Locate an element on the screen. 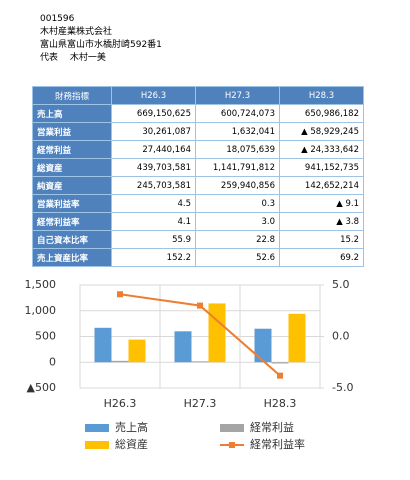 This screenshot has height=480, width=410. code: 001596 is located at coordinates (57, 19).